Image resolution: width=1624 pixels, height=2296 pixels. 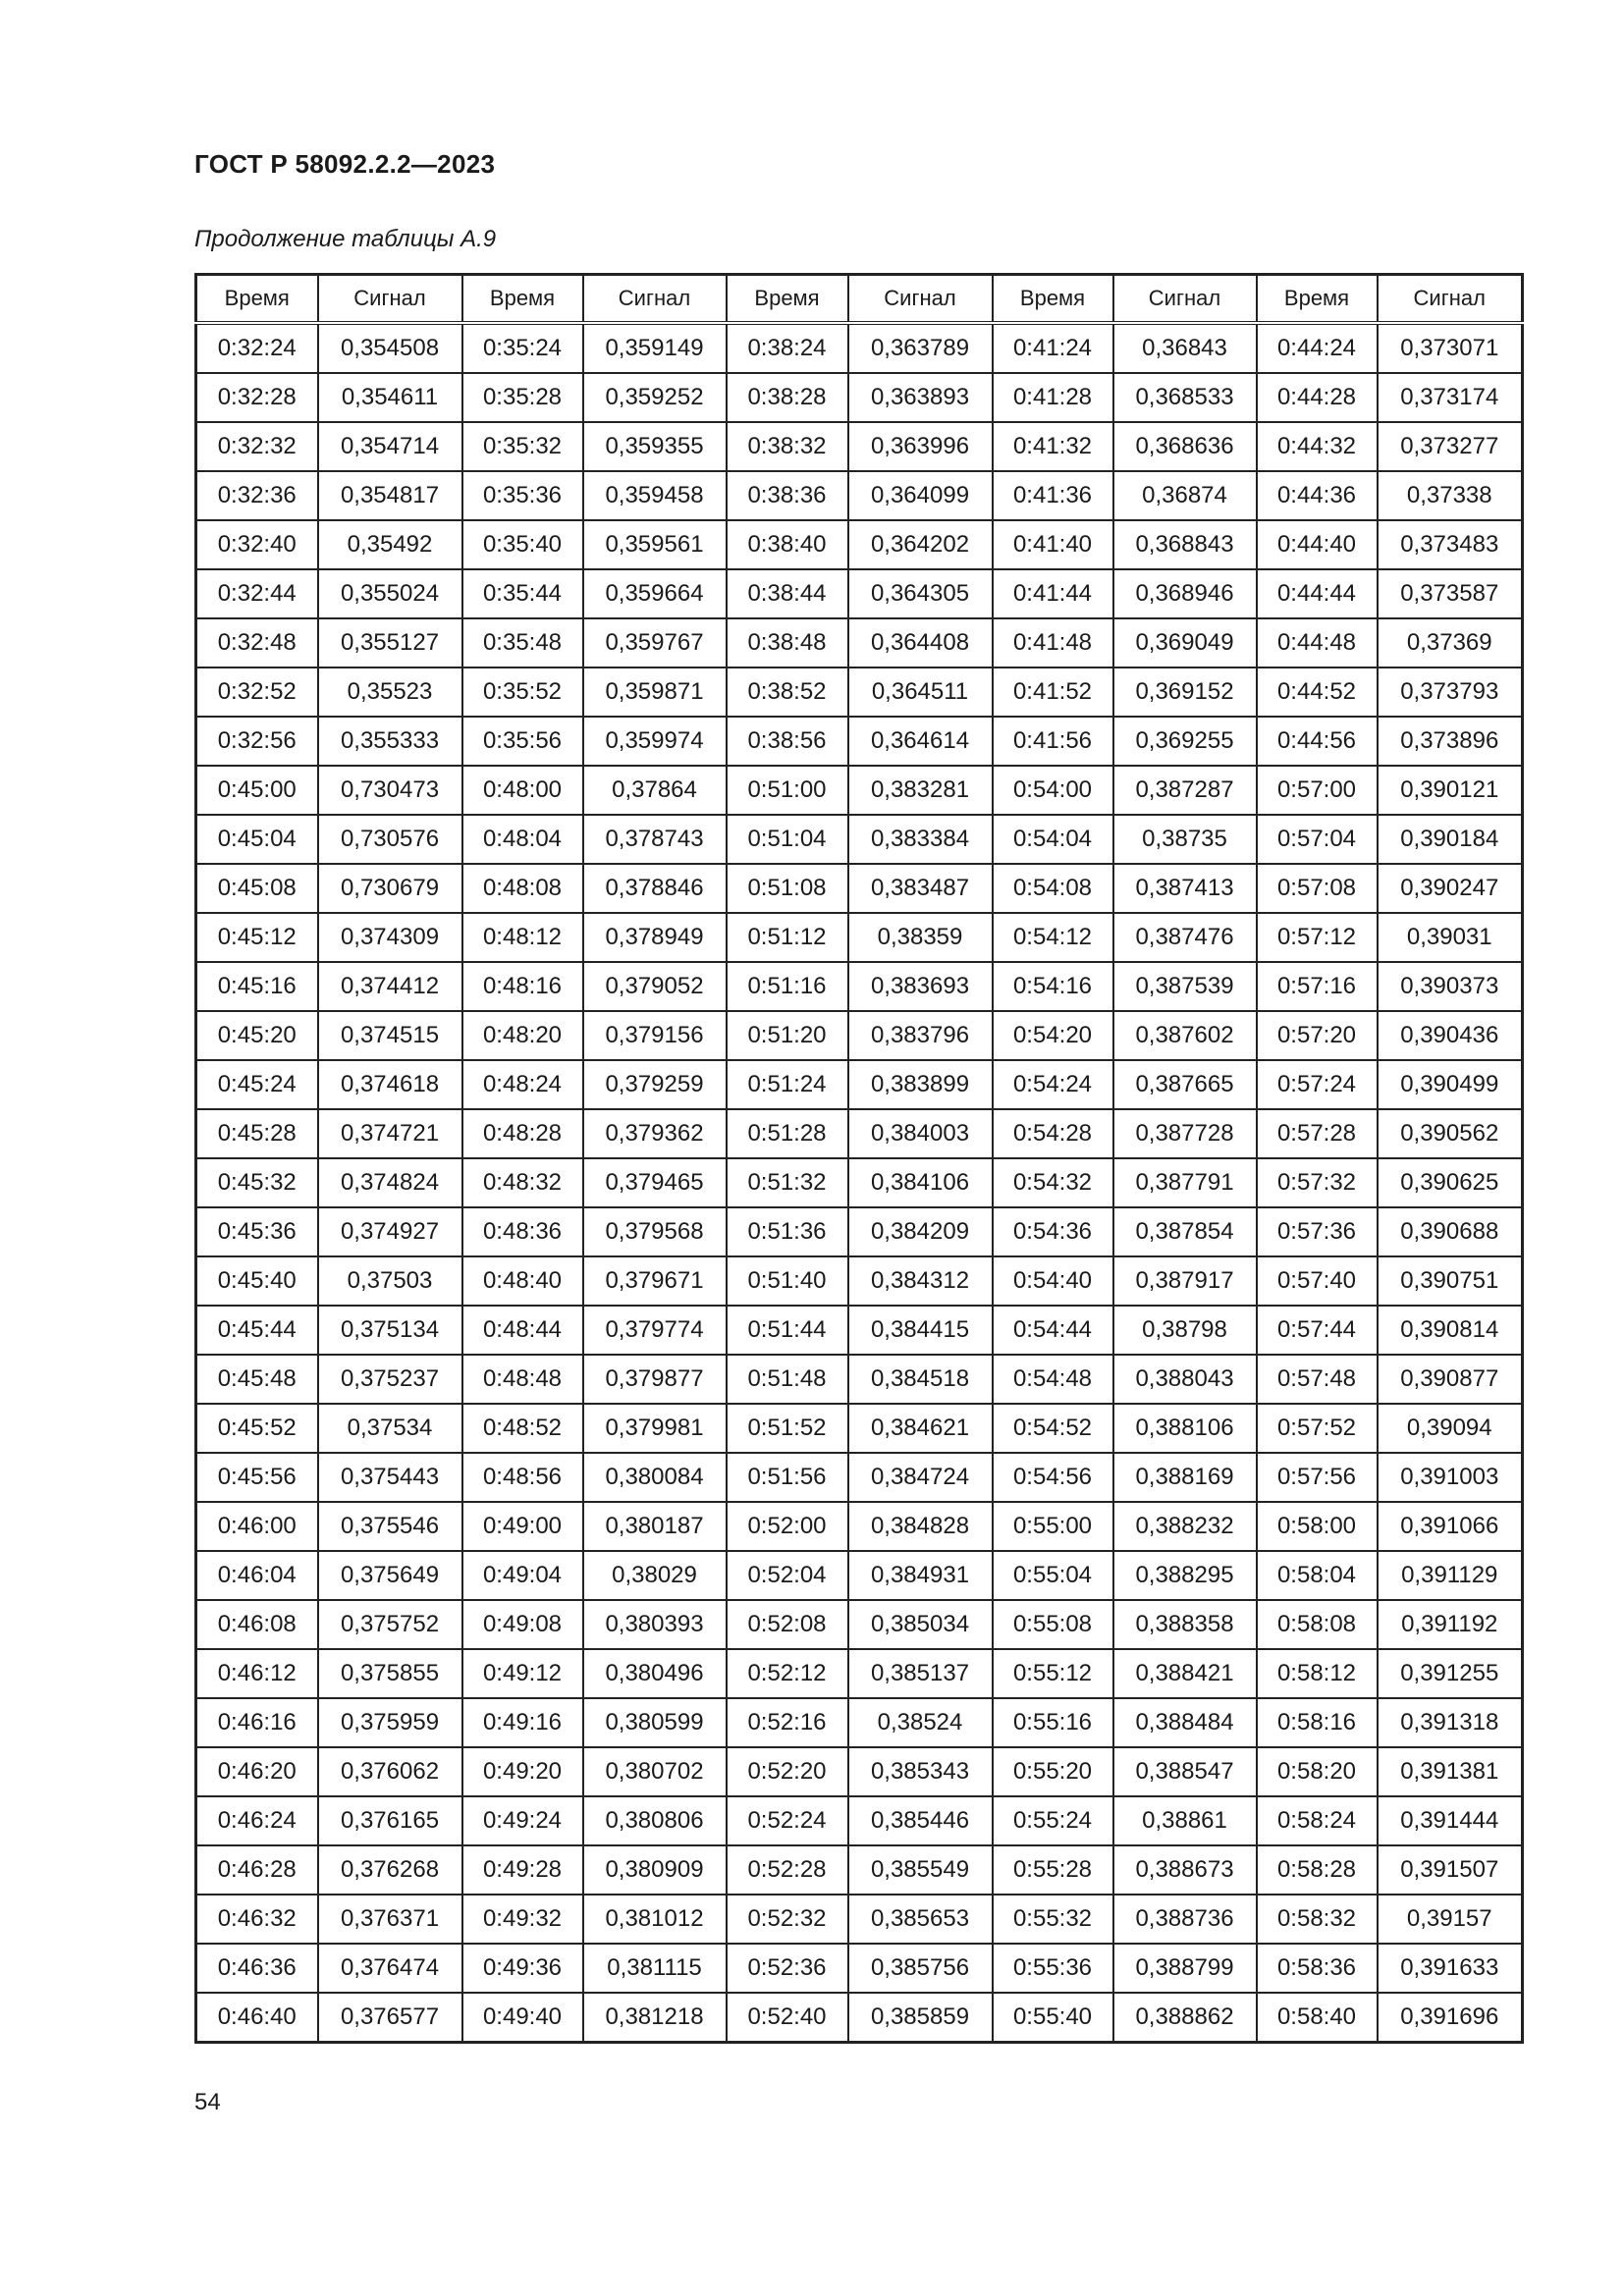 What do you see at coordinates (1052, 1821) in the screenshot?
I see `time-cell: 0:55:24` at bounding box center [1052, 1821].